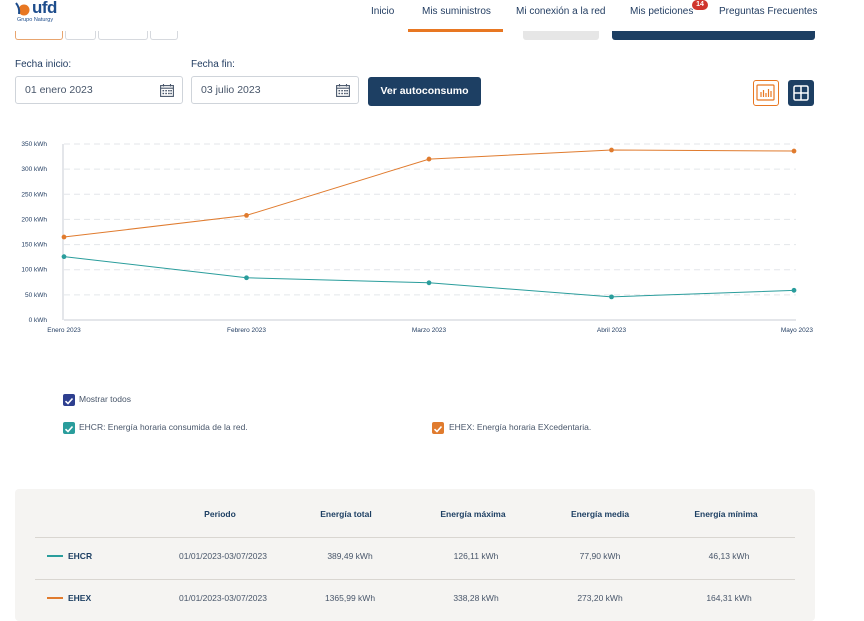 The width and height of the screenshot is (864, 621). Describe the element at coordinates (476, 598) in the screenshot. I see `table-cell: 338,28 kWh` at that location.